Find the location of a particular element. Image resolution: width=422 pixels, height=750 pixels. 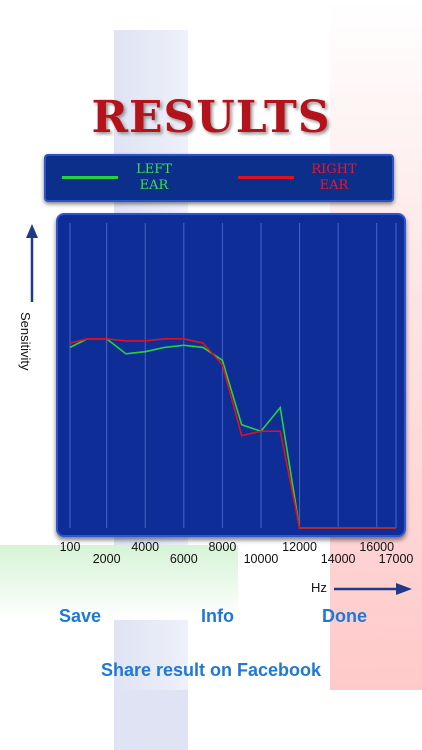

x-tick-label: 4000 is located at coordinates (145, 547).